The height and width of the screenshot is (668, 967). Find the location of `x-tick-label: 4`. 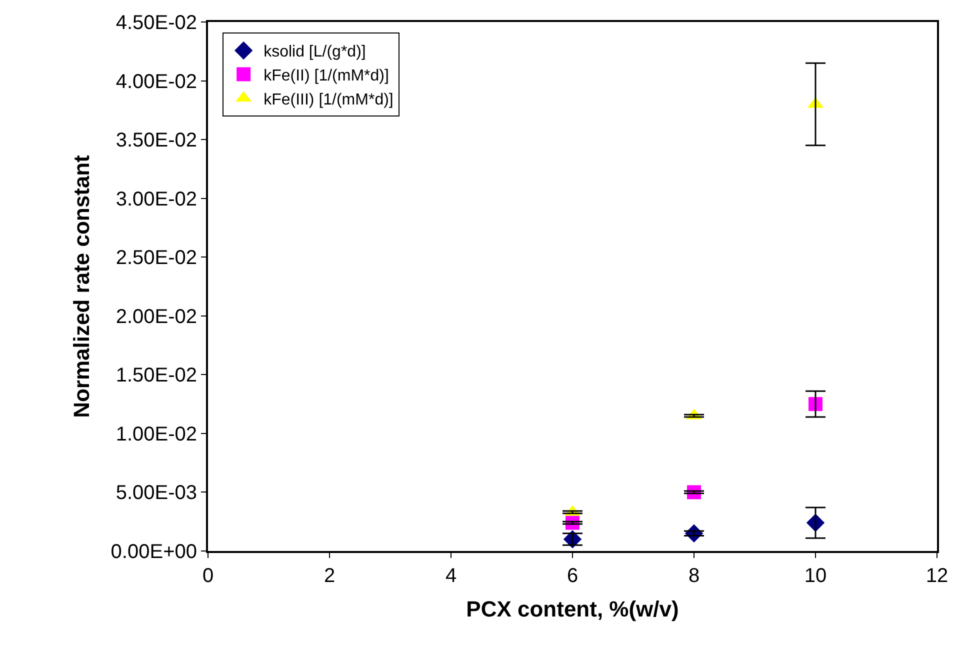

x-tick-label: 4 is located at coordinates (451, 576).